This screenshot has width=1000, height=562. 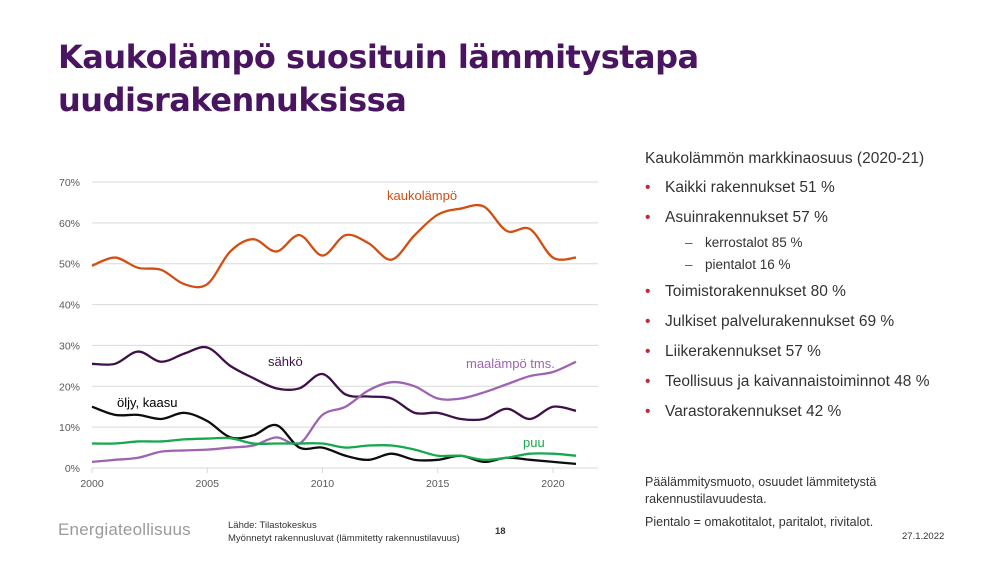 What do you see at coordinates (69, 326) in the screenshot?
I see `y-axis-ticks: 0% 10% 20% 30% 40% 50% 60% 70%` at bounding box center [69, 326].